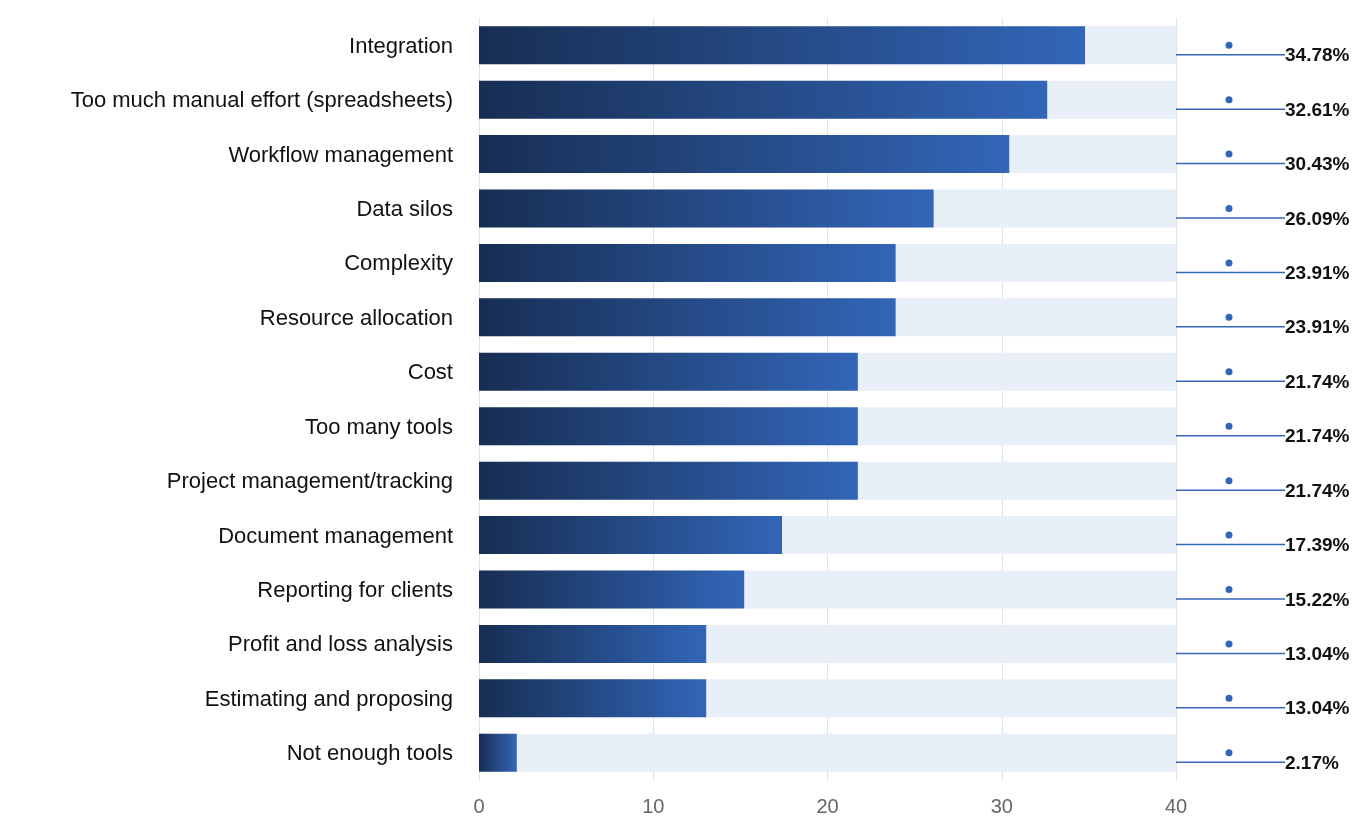 This screenshot has height=834, width=1367. I want to click on y-tick-label: Complexity, so click(398, 263).